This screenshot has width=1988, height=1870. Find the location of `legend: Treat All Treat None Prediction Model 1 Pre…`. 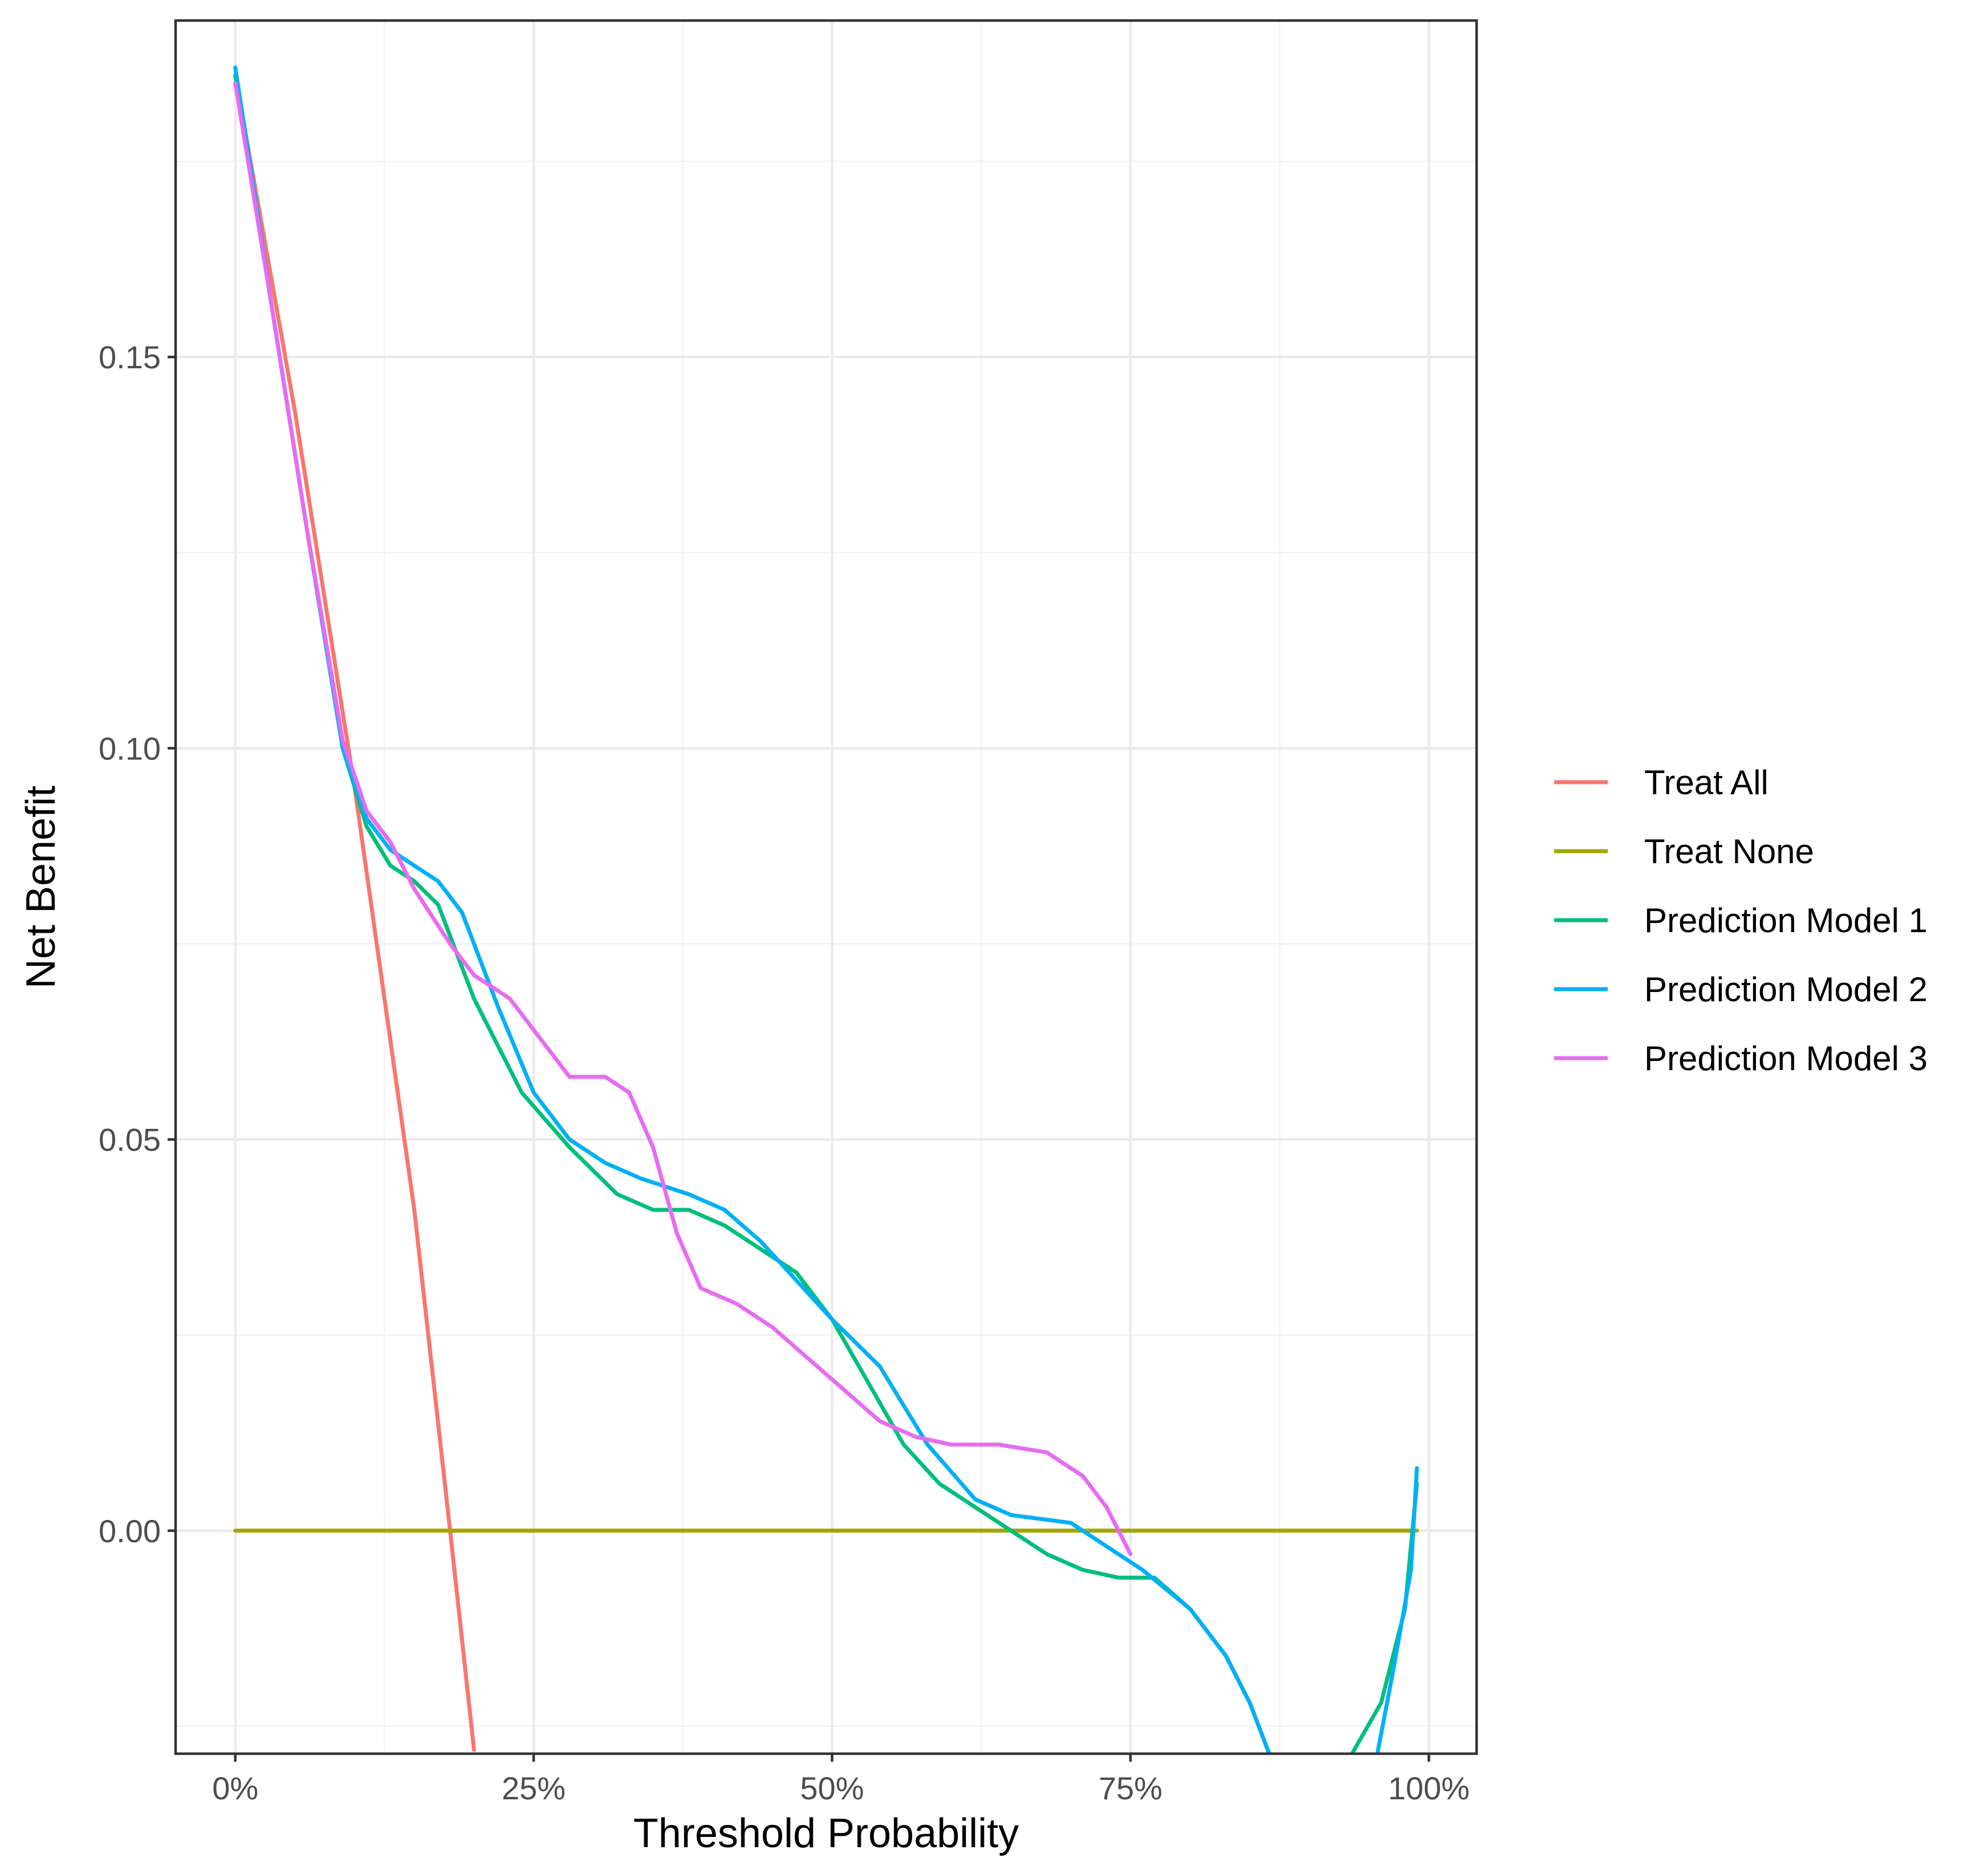

legend: Treat All Treat None Prediction Model 1 Pre… is located at coordinates (1741, 920).